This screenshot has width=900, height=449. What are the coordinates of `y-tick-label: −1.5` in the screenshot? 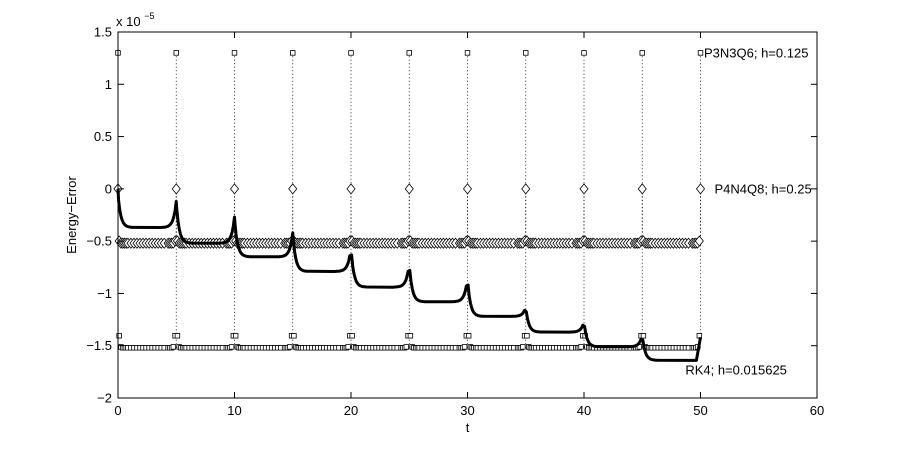 It's located at (99, 345).